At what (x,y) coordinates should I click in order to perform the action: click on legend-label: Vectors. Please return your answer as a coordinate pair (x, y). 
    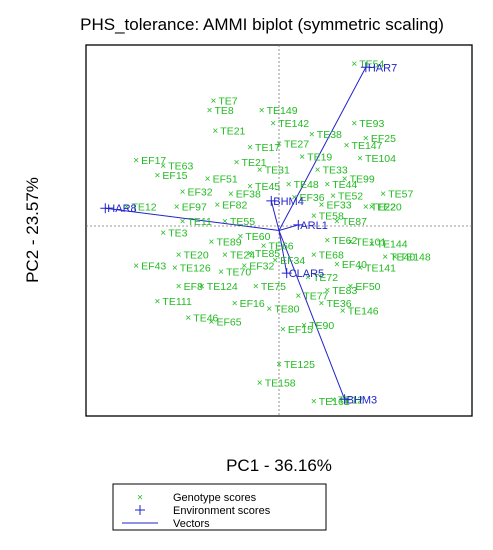
    Looking at the image, I should click on (191, 524).